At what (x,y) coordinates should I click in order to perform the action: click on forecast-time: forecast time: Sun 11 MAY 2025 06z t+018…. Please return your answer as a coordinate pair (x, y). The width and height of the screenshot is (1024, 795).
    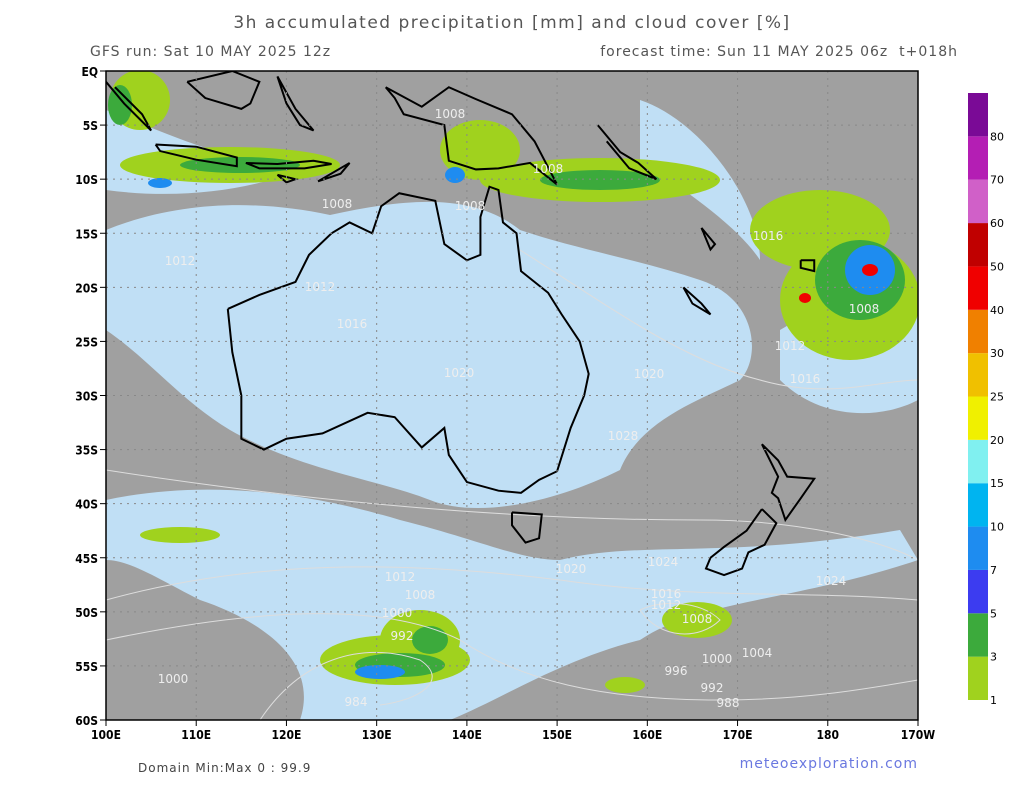
    Looking at the image, I should click on (779, 52).